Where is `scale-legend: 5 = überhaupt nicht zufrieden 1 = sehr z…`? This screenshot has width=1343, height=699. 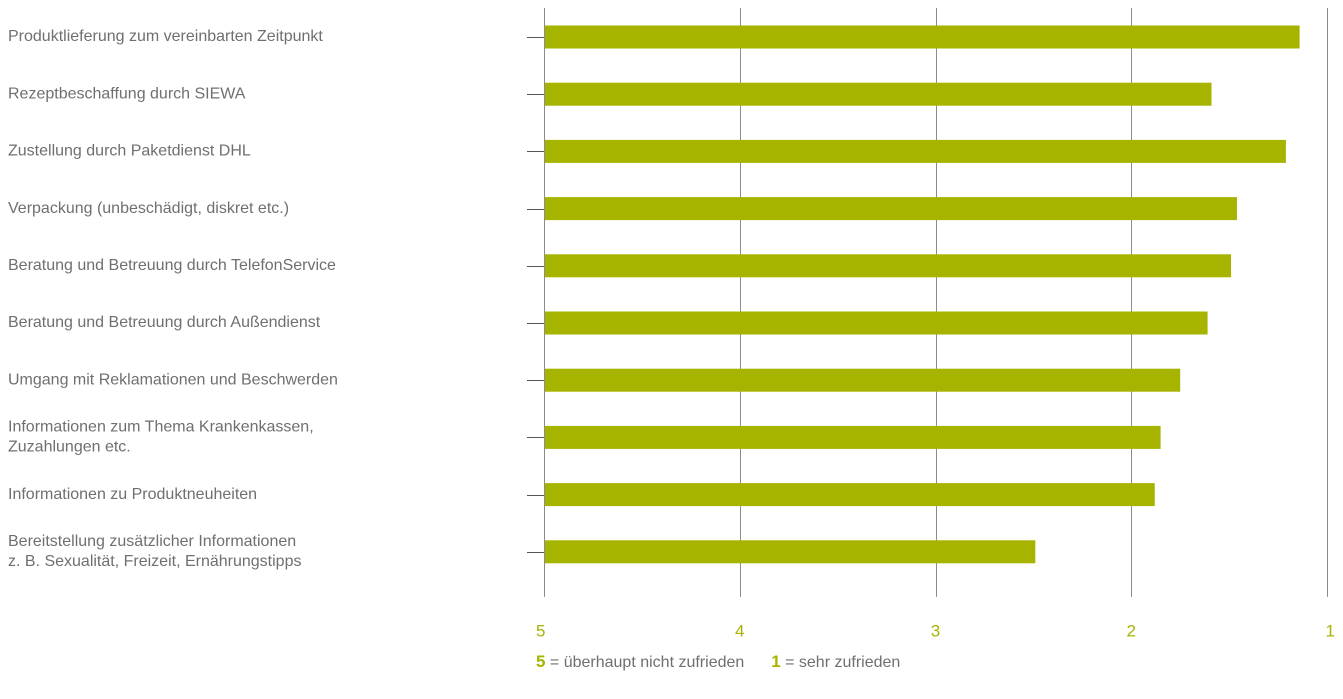 scale-legend: 5 = überhaupt nicht zufrieden 1 = sehr z… is located at coordinates (718, 662).